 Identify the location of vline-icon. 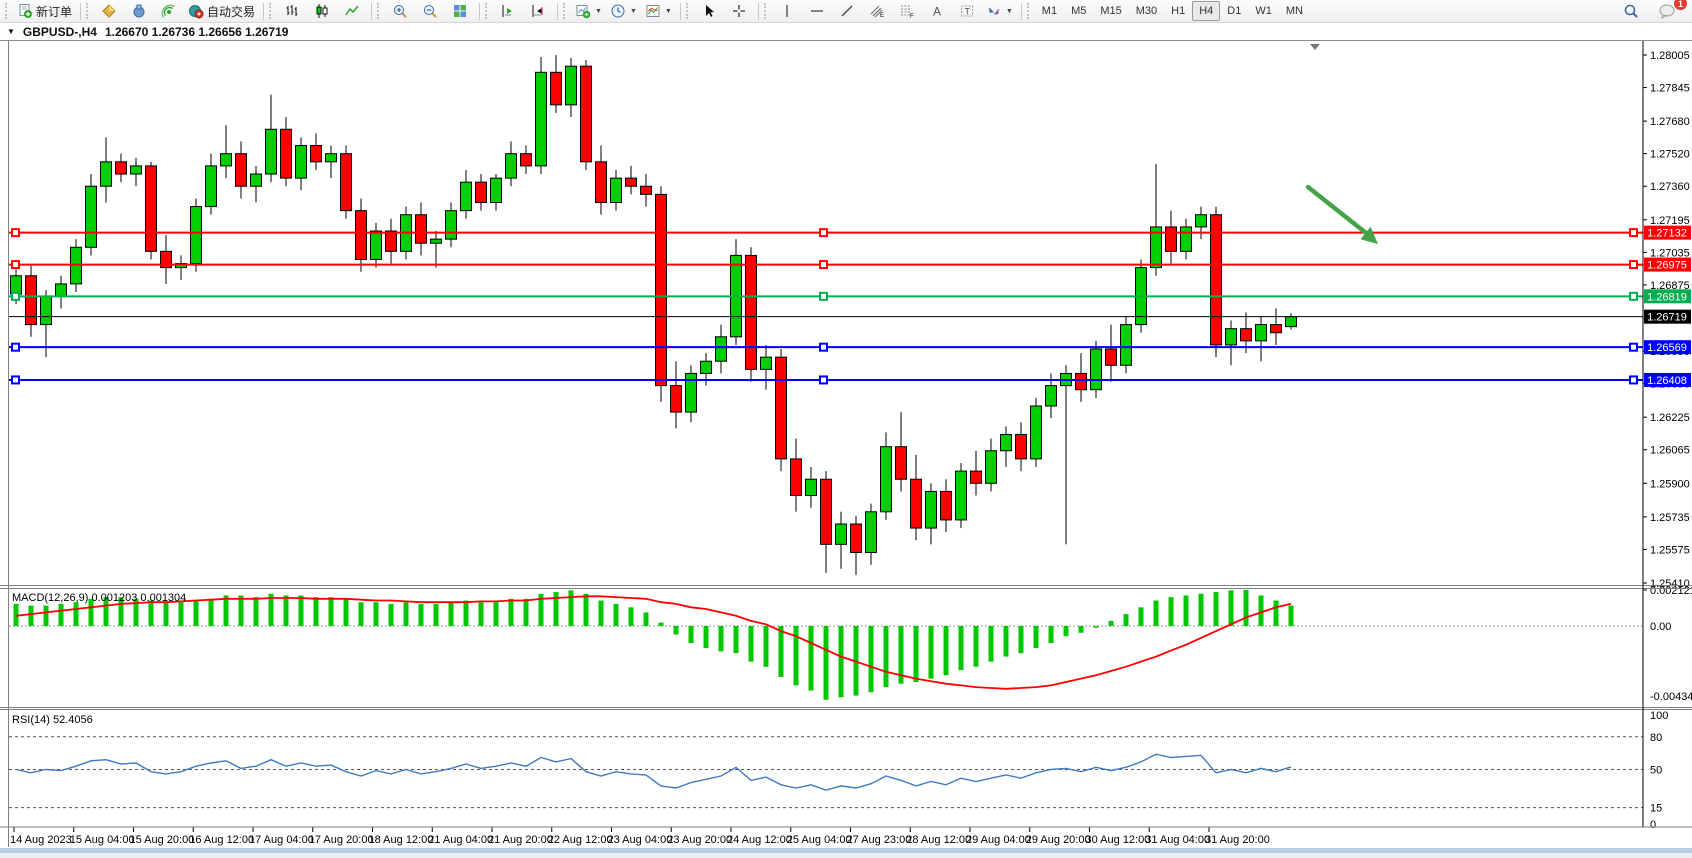
(787, 11).